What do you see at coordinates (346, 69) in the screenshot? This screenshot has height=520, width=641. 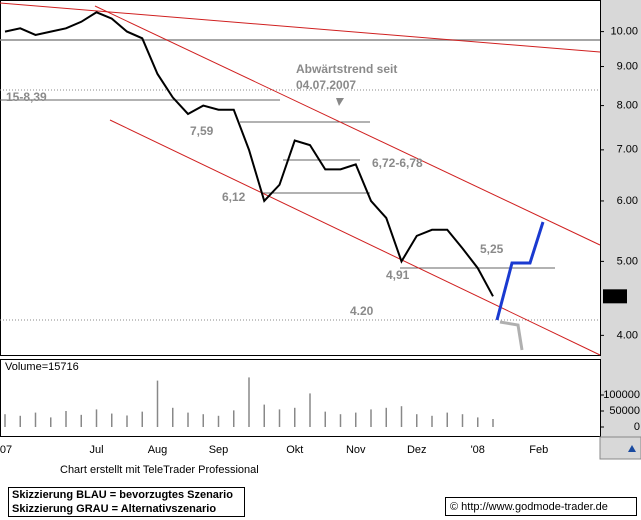 I see `annotation: Abwärtstrend seit` at bounding box center [346, 69].